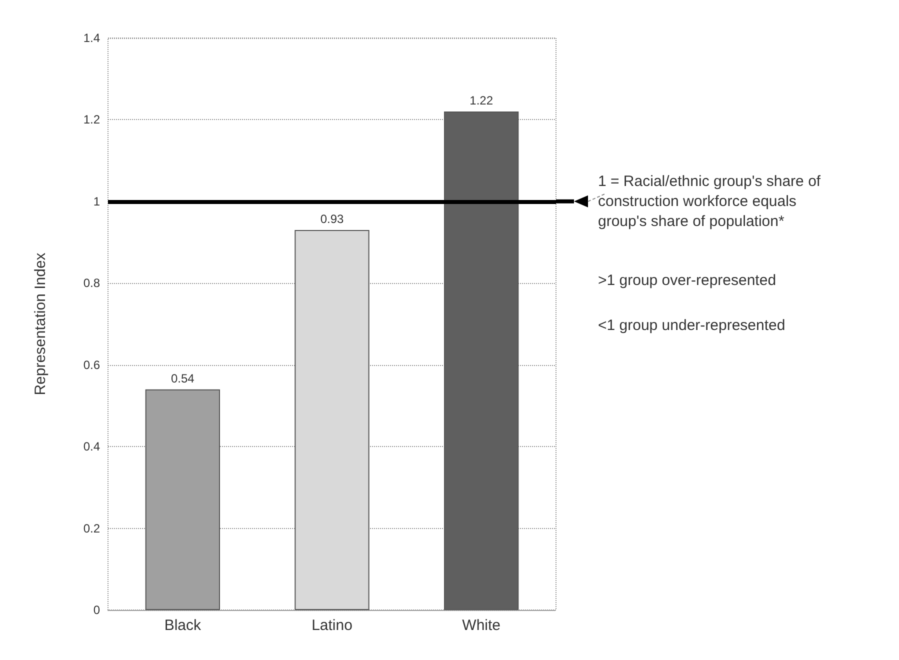  I want to click on text: >1 group over-represented, so click(687, 280).